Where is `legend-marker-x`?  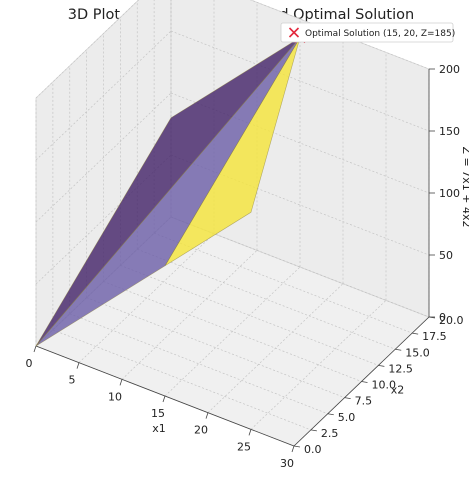 legend-marker-x is located at coordinates (294, 32).